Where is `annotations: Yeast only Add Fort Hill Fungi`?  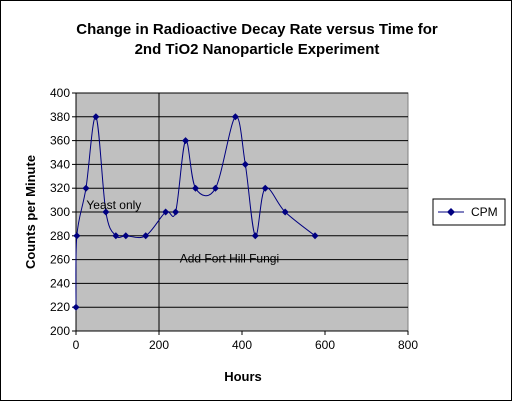 annotations: Yeast only Add Fort Hill Fungi is located at coordinates (182, 232).